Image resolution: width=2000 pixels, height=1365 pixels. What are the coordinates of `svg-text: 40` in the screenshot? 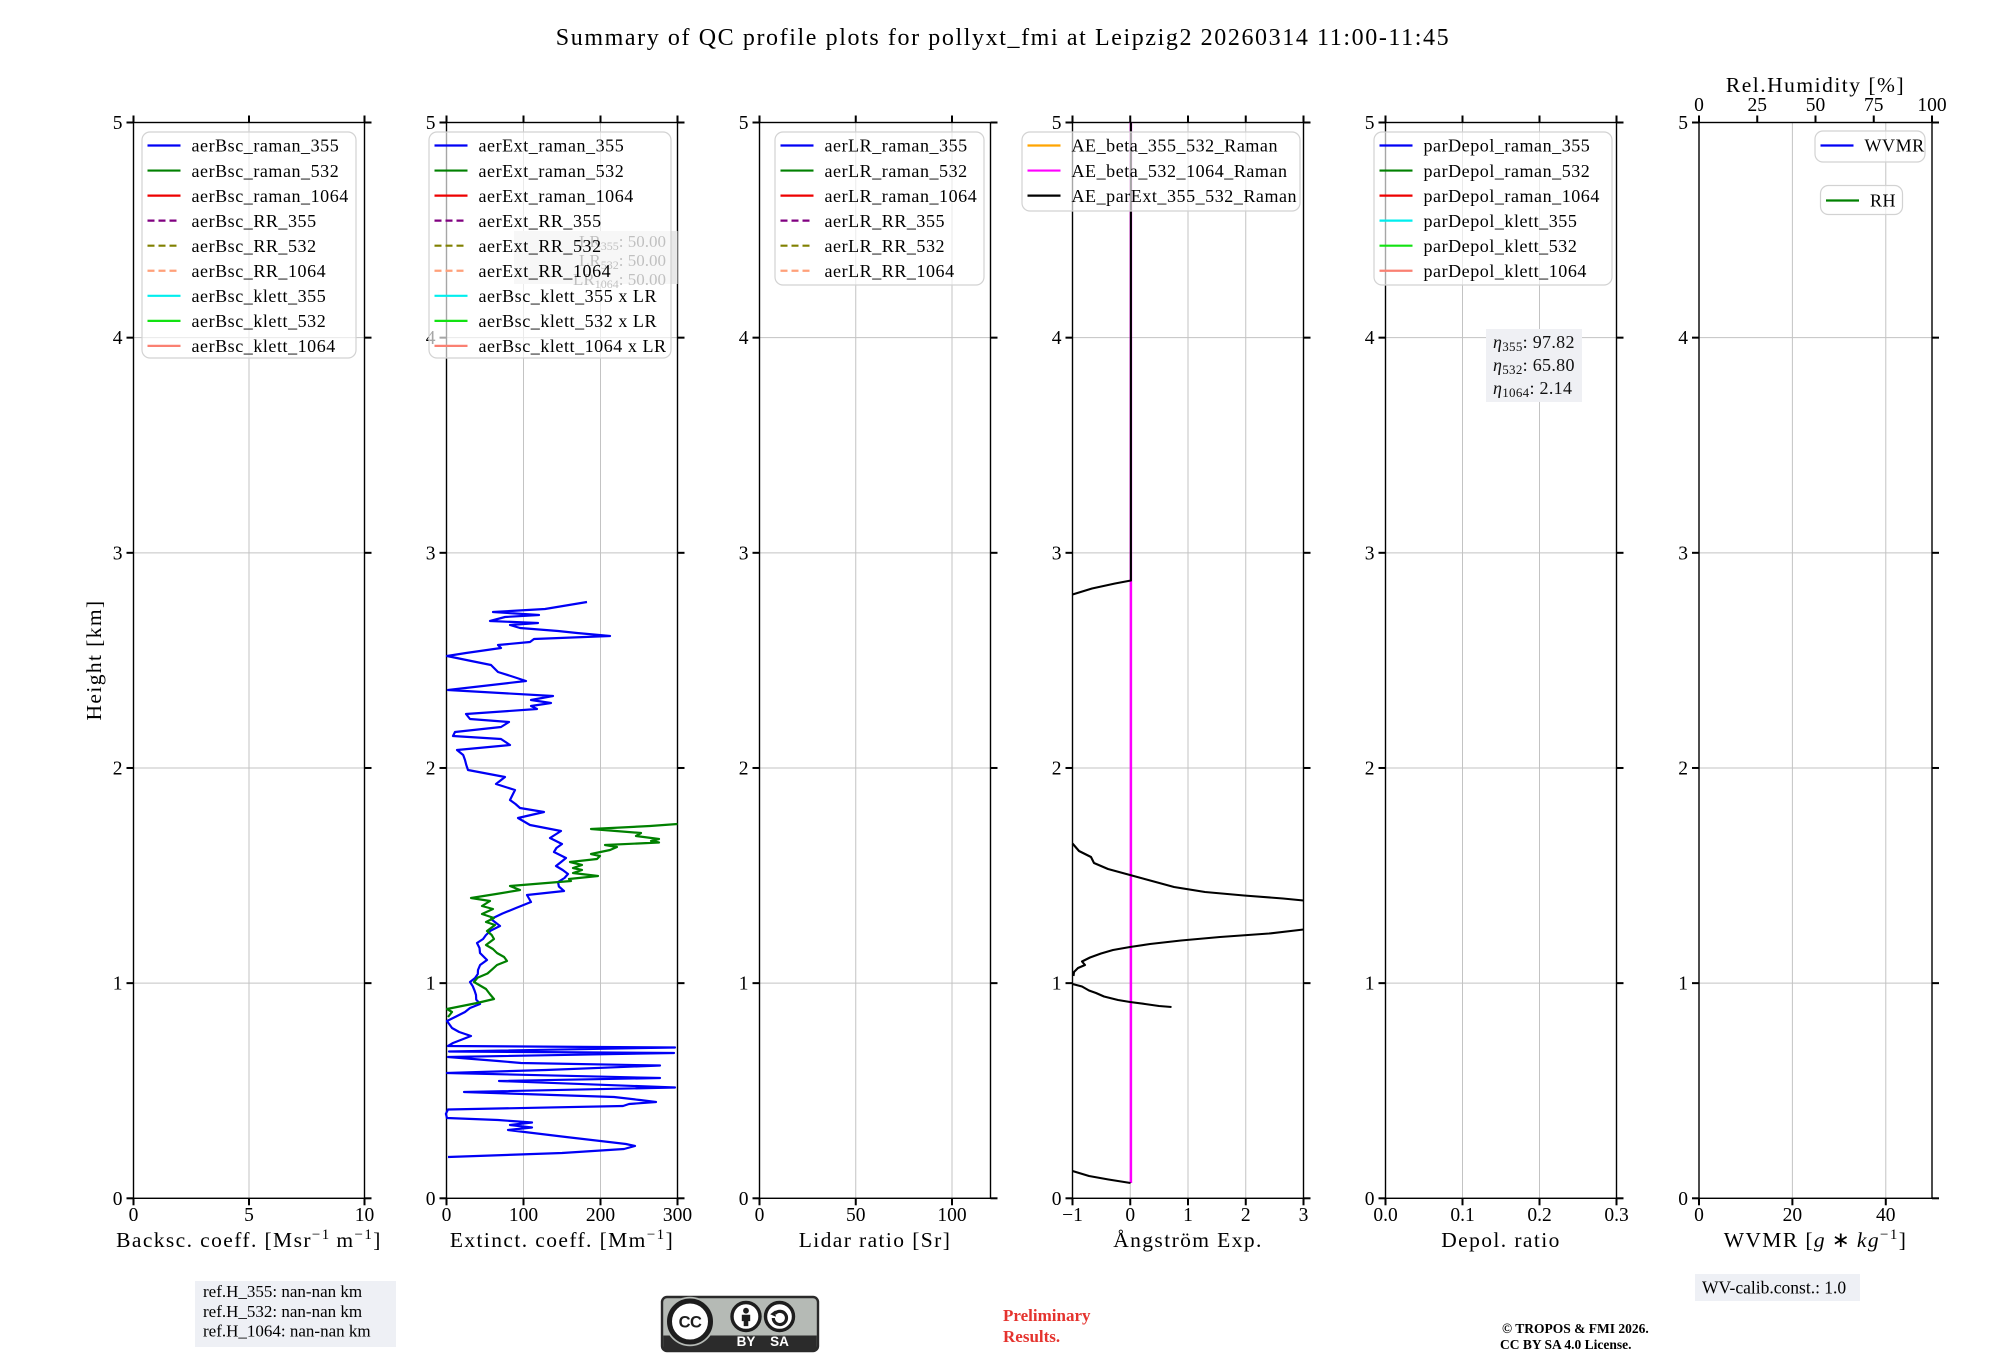 It's located at (1886, 1215).